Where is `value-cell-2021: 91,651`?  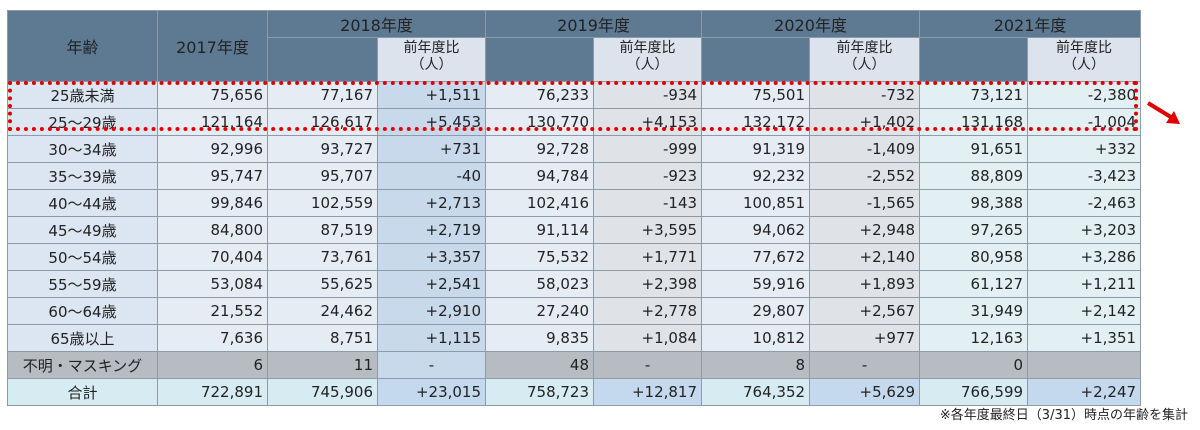
value-cell-2021: 91,651 is located at coordinates (974, 149).